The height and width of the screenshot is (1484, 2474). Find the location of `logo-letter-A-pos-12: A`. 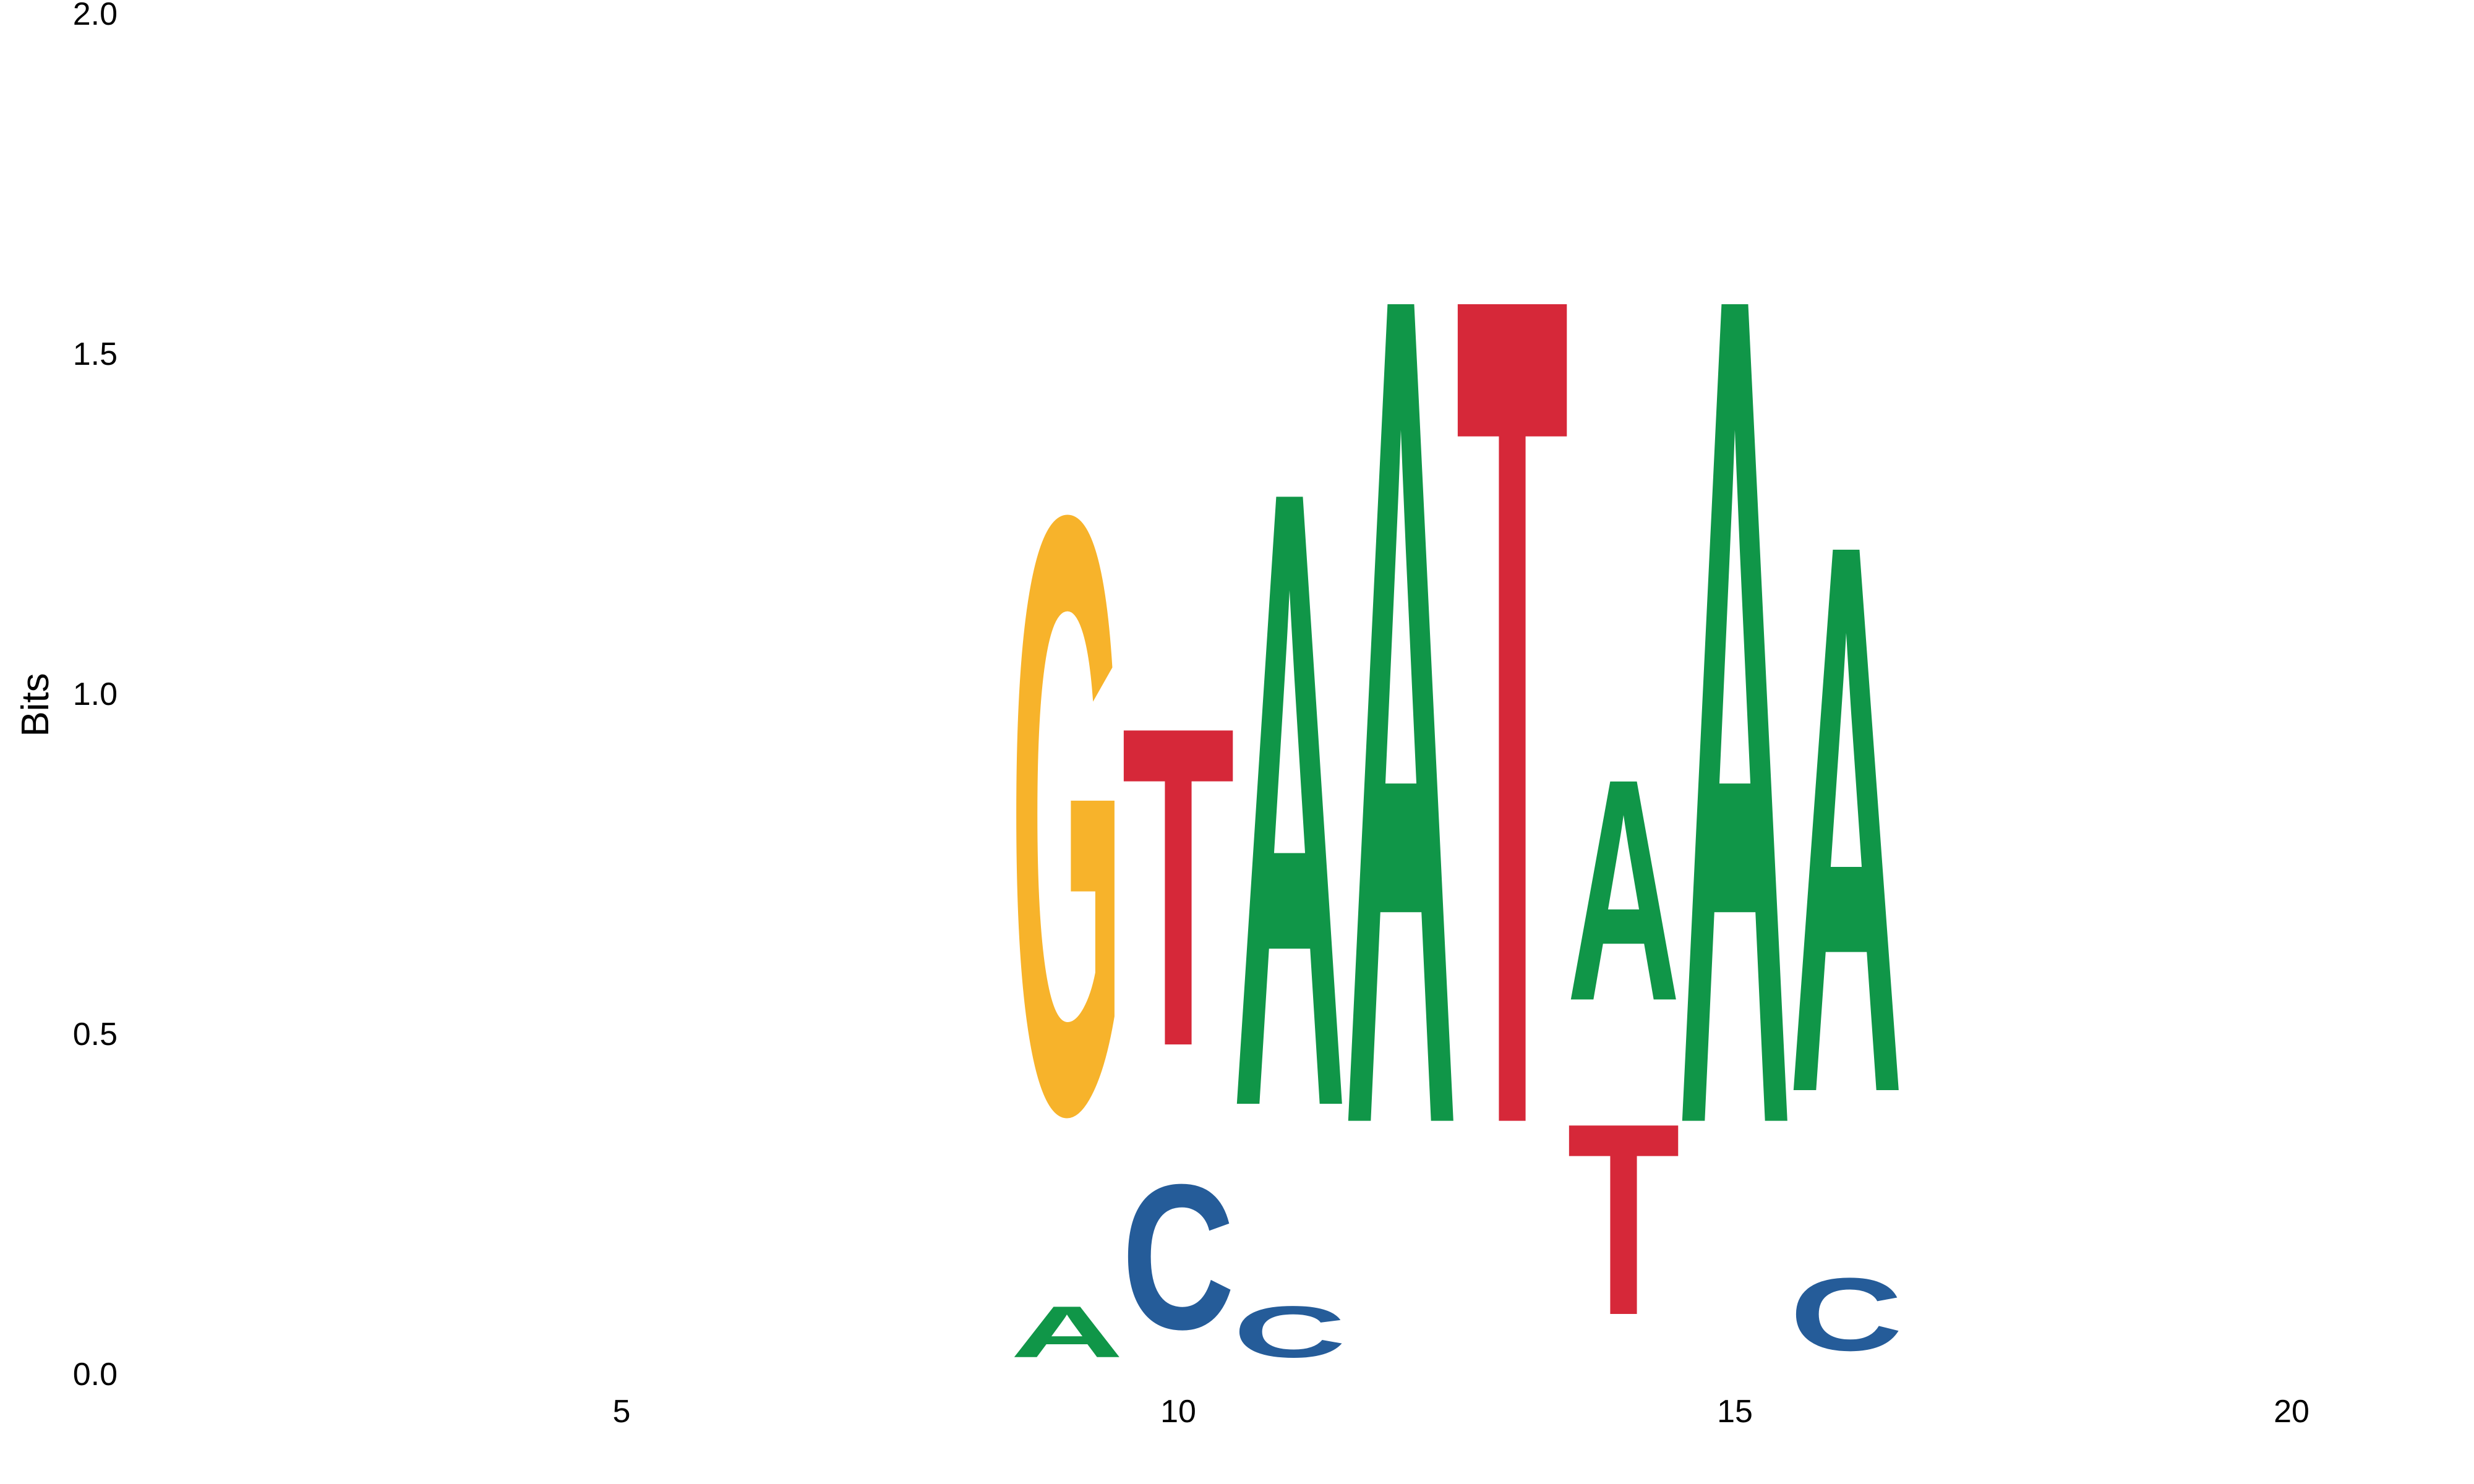

logo-letter-A-pos-12: A is located at coordinates (1401, 710).